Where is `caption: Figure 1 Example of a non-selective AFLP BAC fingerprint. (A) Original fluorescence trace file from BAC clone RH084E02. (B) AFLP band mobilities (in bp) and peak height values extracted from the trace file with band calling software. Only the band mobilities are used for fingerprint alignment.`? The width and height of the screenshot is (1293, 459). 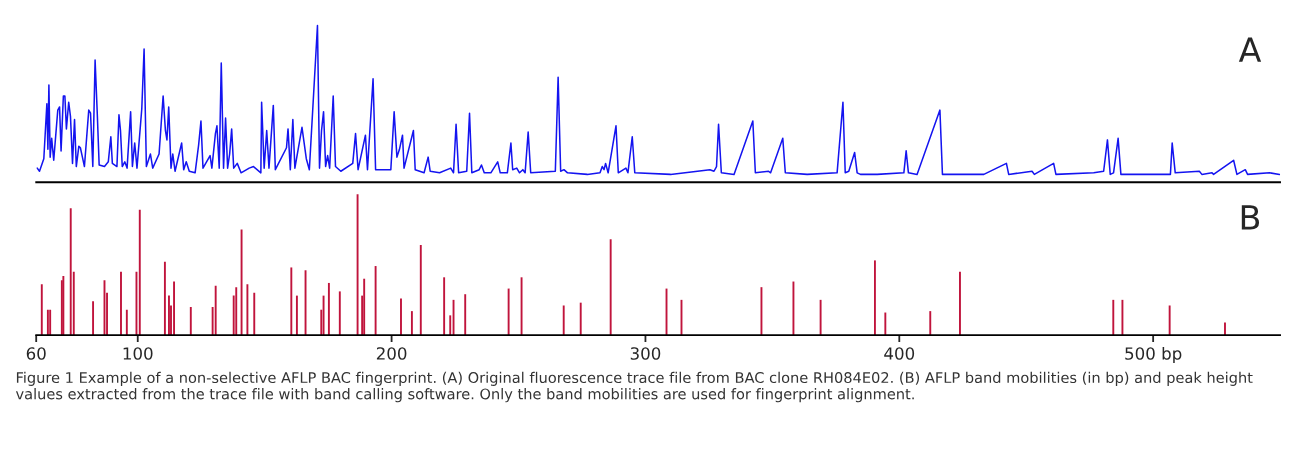
caption: Figure 1 Example of a non-selective AFLP BAC fingerprint. (A) Original fluorescence trace file from BAC clone RH084E02. (B) AFLP band mobilities (in bp) and peak height values extracted from the trace file with band calling software. Only the band mobilities are used for fingerprint alignment. is located at coordinates (634, 387).